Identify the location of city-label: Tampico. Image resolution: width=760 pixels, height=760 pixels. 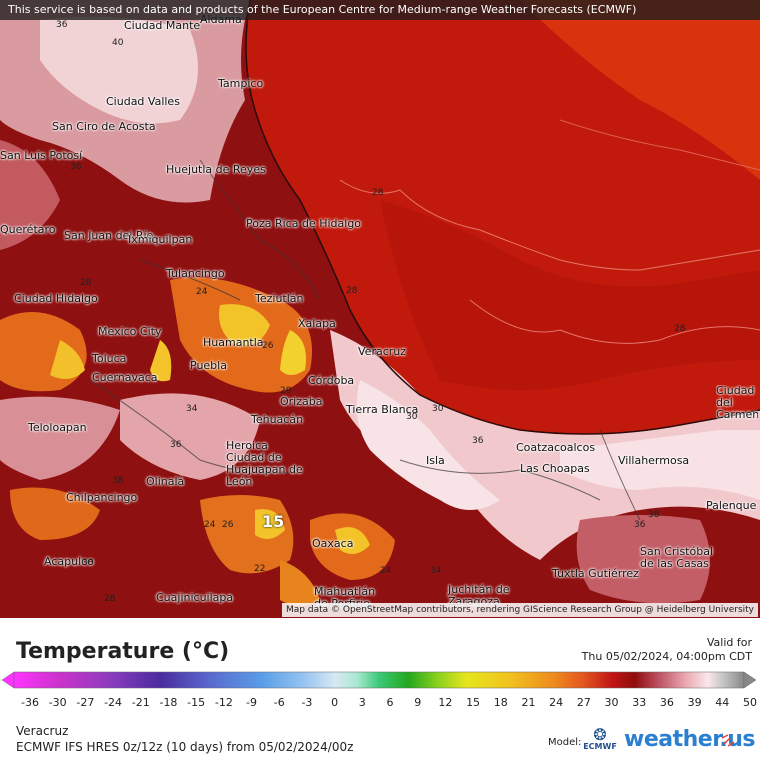
(241, 83).